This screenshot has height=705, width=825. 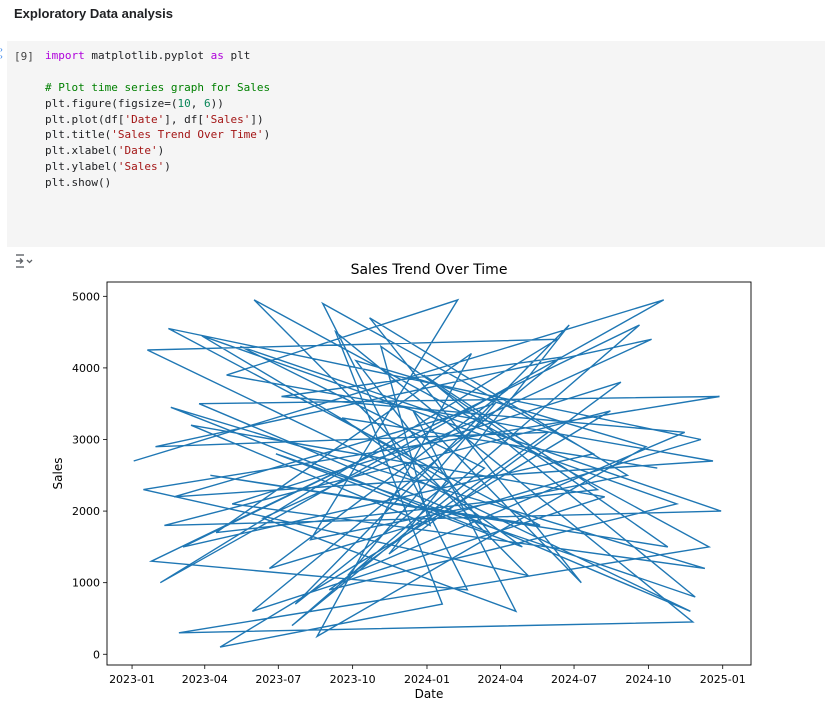 I want to click on x-tick-label: 2025-01, so click(x=723, y=679).